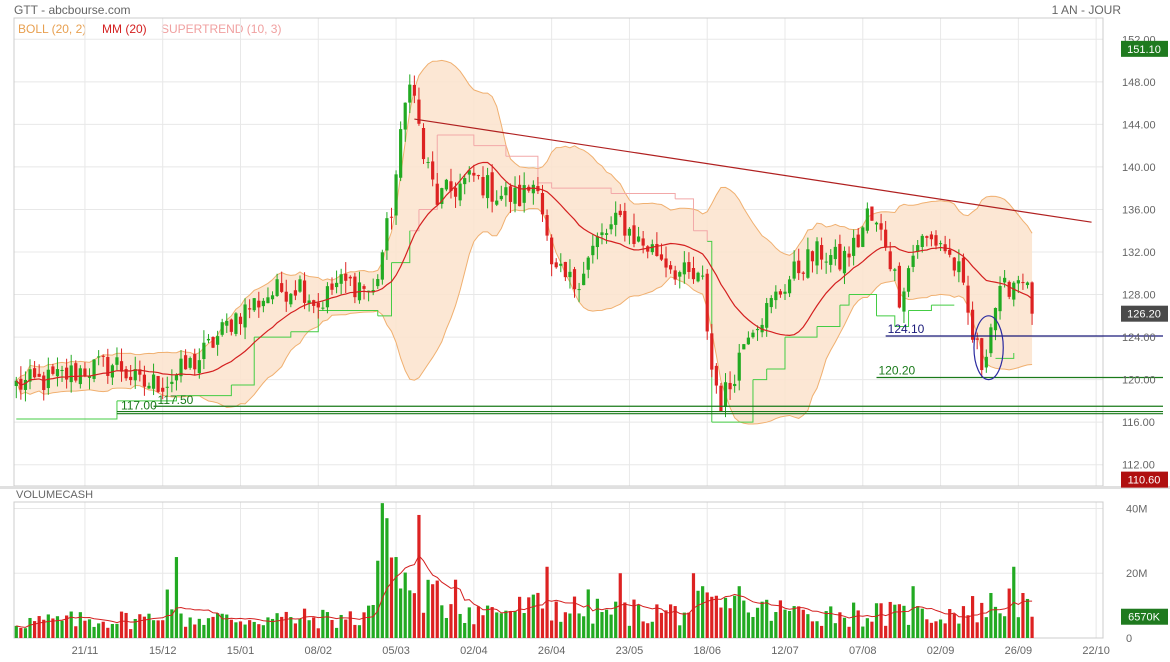 Image resolution: width=1170 pixels, height=662 pixels. Describe the element at coordinates (1139, 296) in the screenshot. I see `price-y-tick-label: 128.00` at that location.